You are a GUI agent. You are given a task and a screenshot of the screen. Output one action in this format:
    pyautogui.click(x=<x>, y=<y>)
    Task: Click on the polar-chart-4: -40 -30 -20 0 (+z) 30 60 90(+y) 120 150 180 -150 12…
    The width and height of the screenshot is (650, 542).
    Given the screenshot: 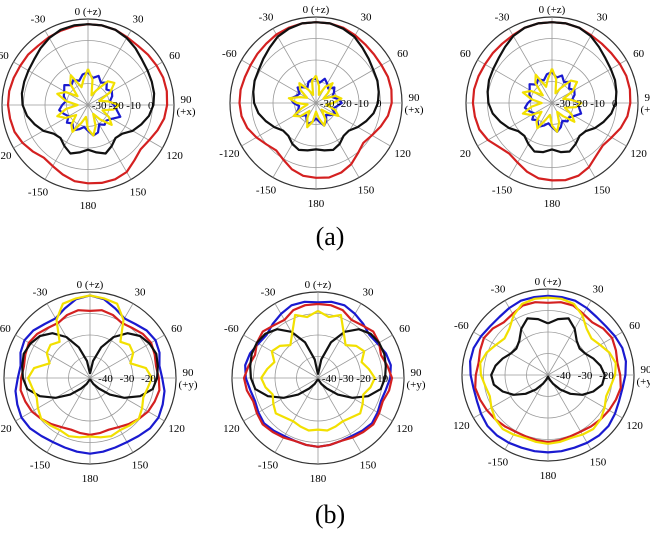 What is the action you would take?
    pyautogui.click(x=99, y=382)
    